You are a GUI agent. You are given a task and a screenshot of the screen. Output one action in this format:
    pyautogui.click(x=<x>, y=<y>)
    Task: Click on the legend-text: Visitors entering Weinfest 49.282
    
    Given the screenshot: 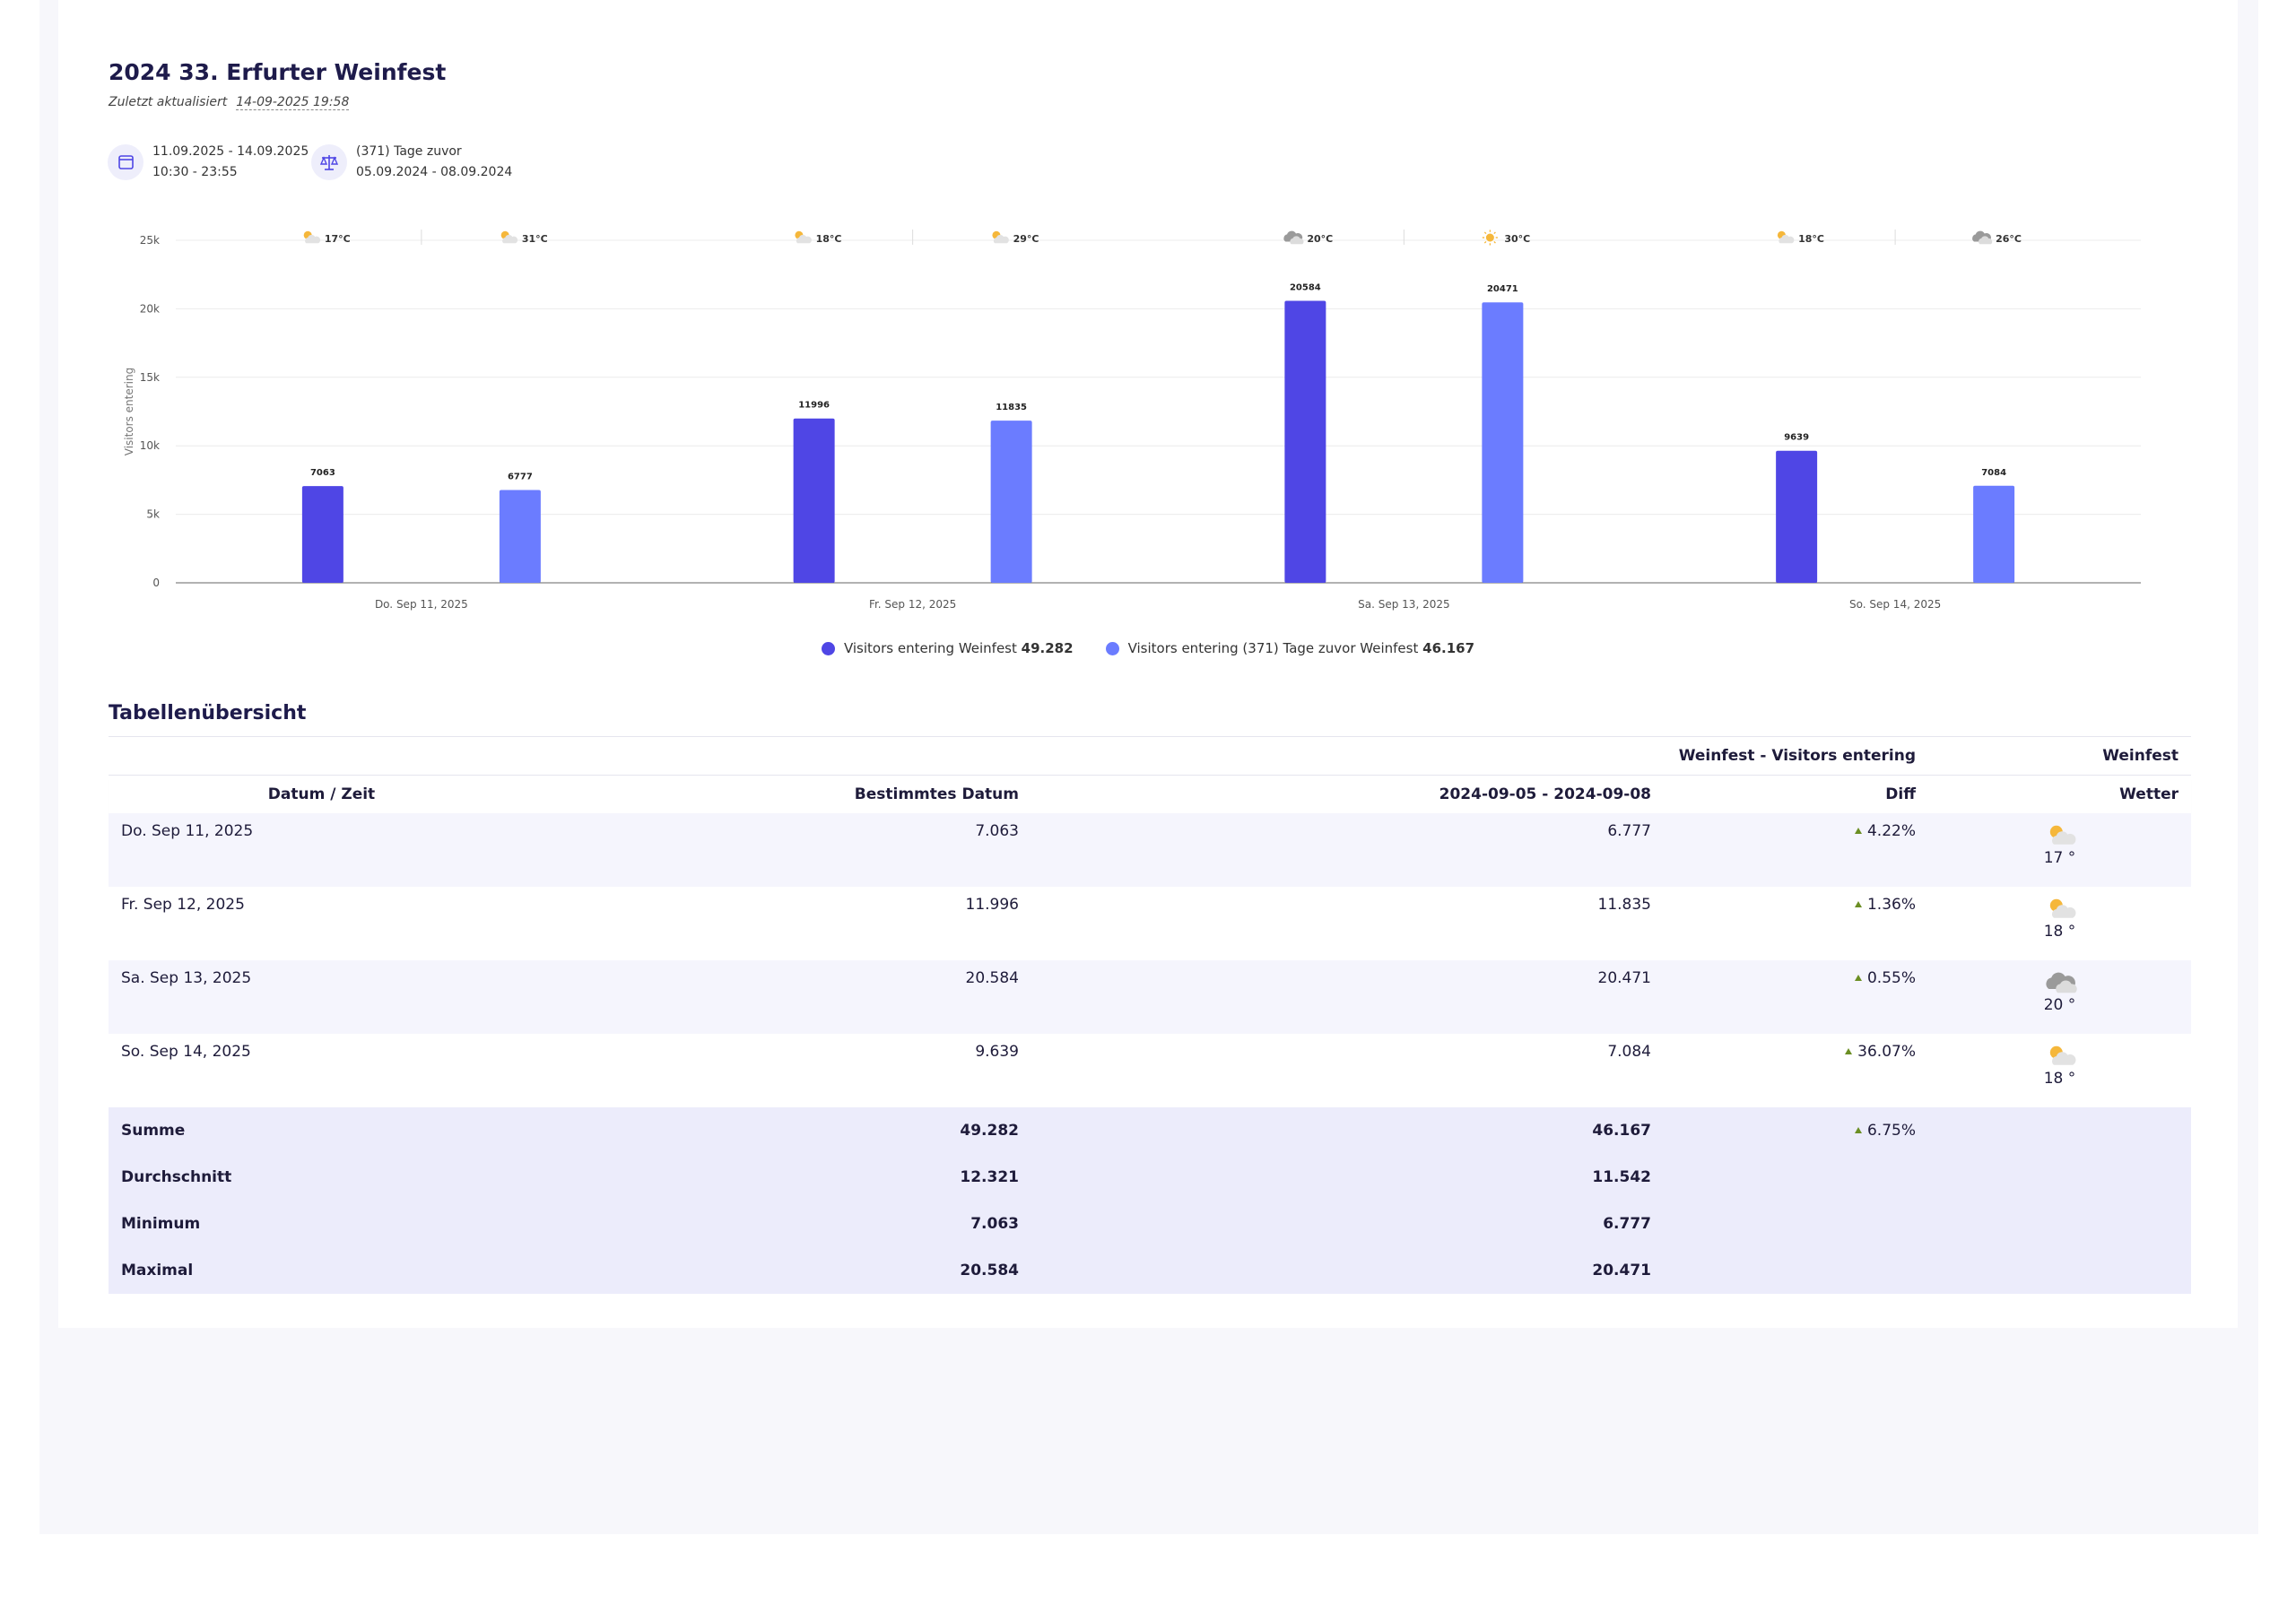 What is the action you would take?
    pyautogui.click(x=959, y=648)
    